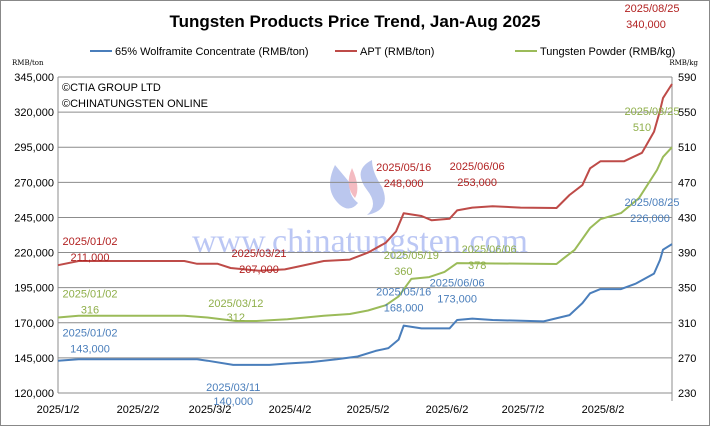  Describe the element at coordinates (34, 394) in the screenshot. I see `left-axis-tick-label: 120,000` at that location.